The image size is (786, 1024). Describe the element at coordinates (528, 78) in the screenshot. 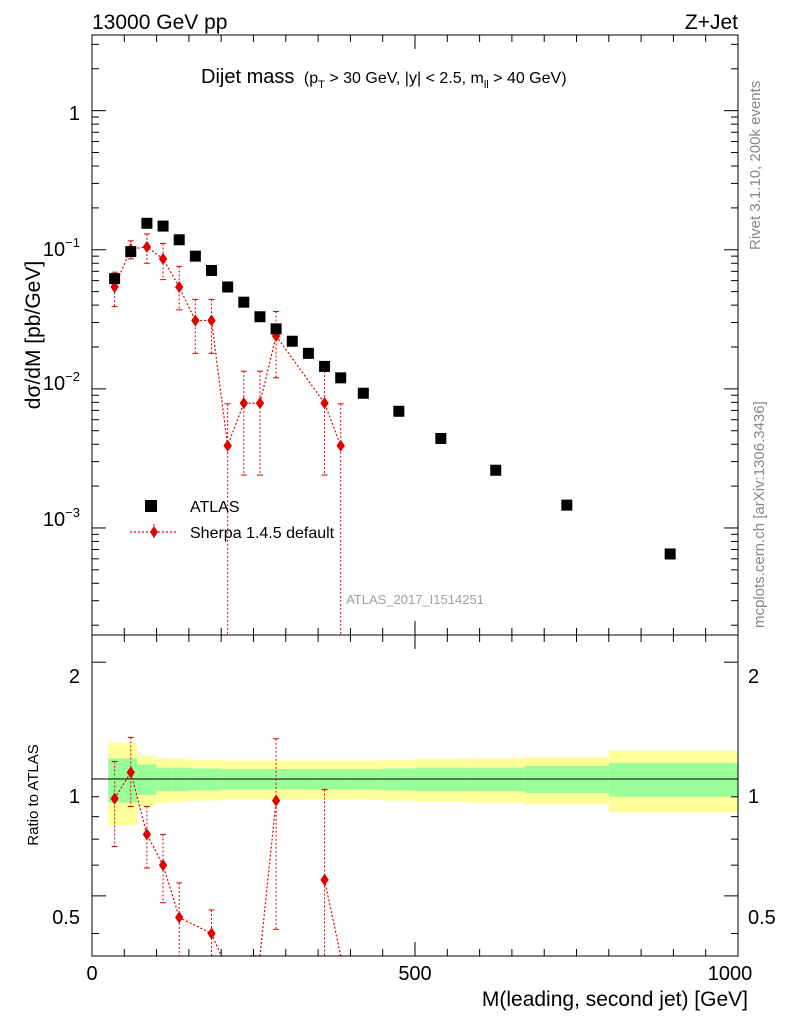

I see `title-cut-suffix: > 40 GeV)` at that location.